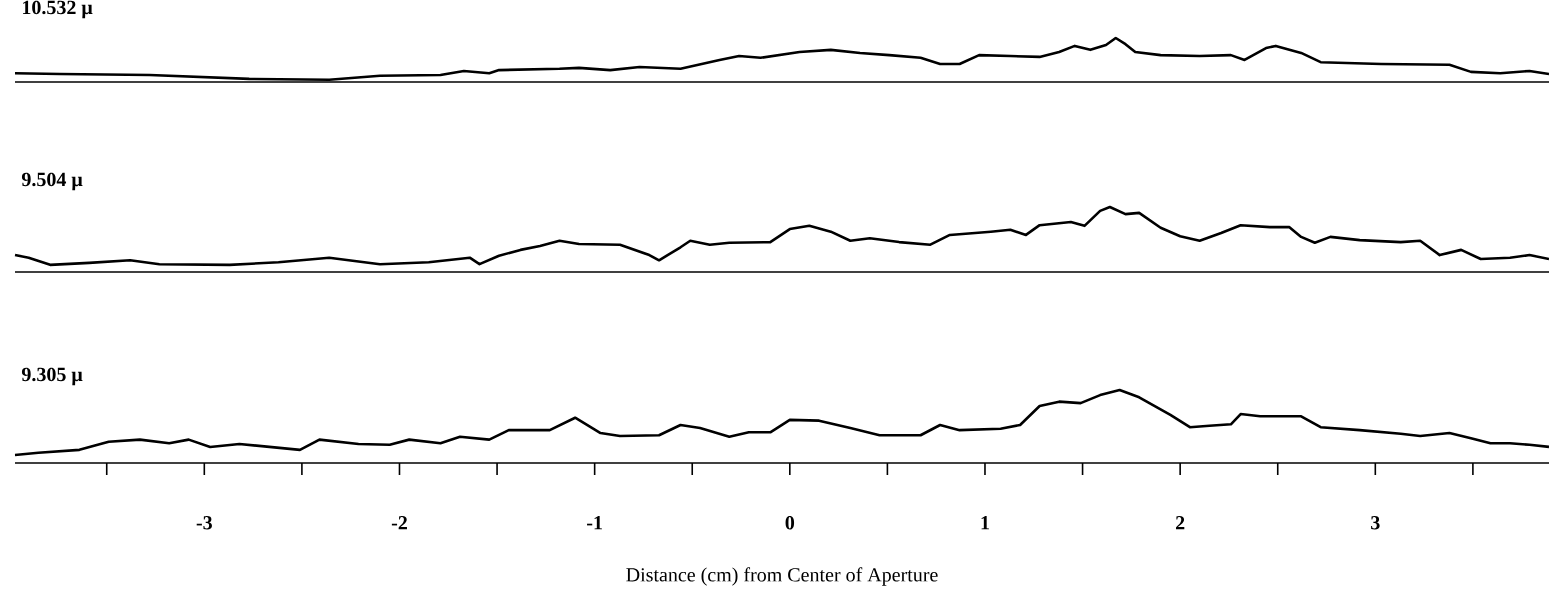 This screenshot has width=1549, height=613. Describe the element at coordinates (399, 523) in the screenshot. I see `x-tick-label: -2` at that location.